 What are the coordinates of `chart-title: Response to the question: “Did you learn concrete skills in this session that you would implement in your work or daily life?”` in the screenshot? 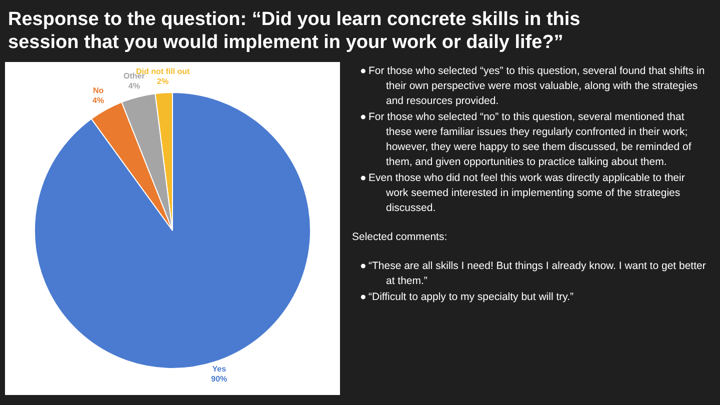 It's located at (295, 31).